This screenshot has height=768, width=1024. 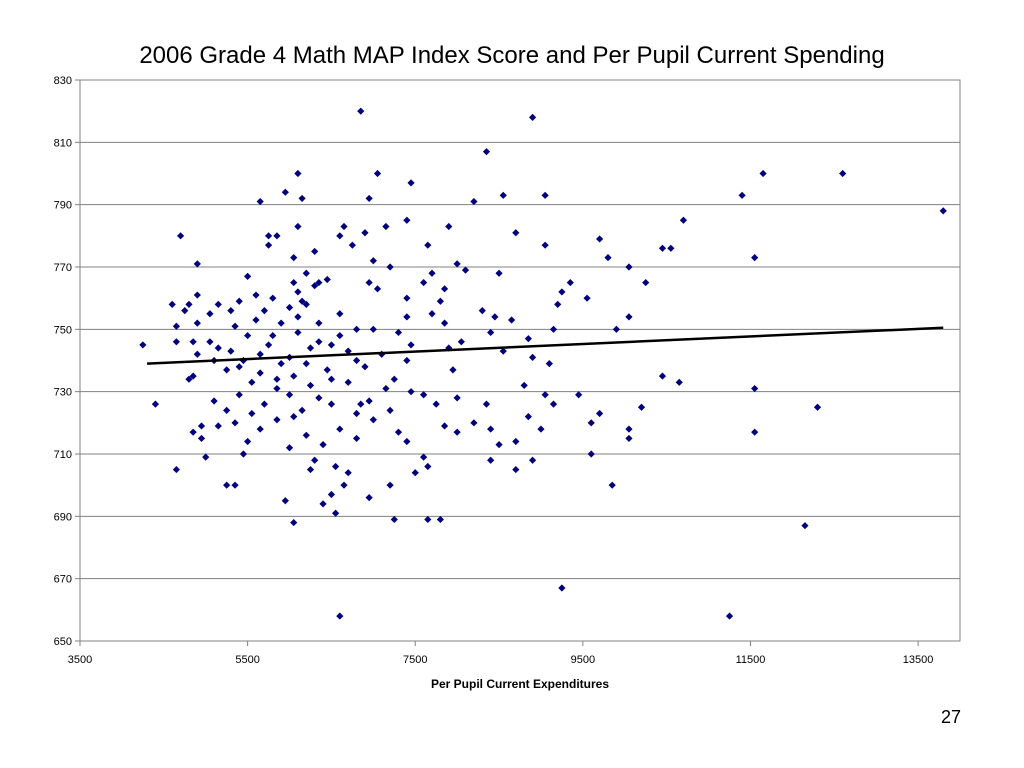 What do you see at coordinates (63, 268) in the screenshot?
I see `y-tick-label: 770` at bounding box center [63, 268].